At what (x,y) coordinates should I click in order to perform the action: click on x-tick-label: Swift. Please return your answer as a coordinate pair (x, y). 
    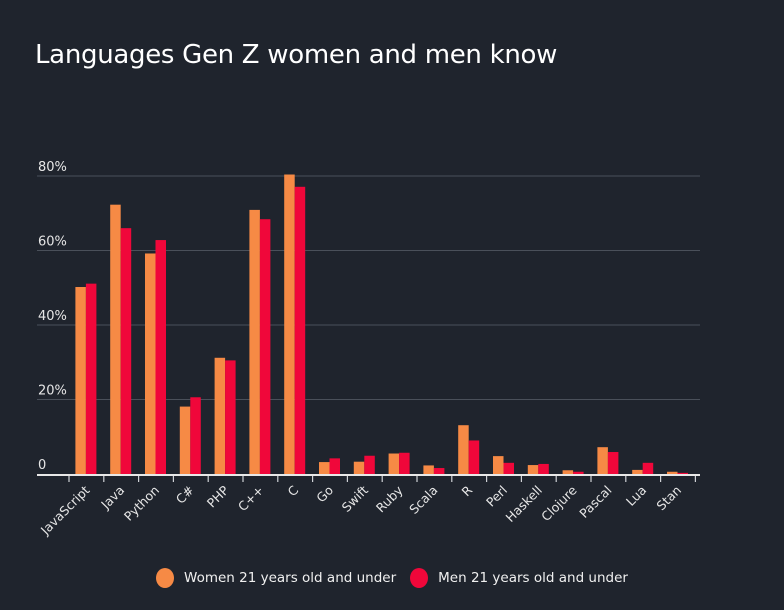
    Looking at the image, I should click on (355, 498).